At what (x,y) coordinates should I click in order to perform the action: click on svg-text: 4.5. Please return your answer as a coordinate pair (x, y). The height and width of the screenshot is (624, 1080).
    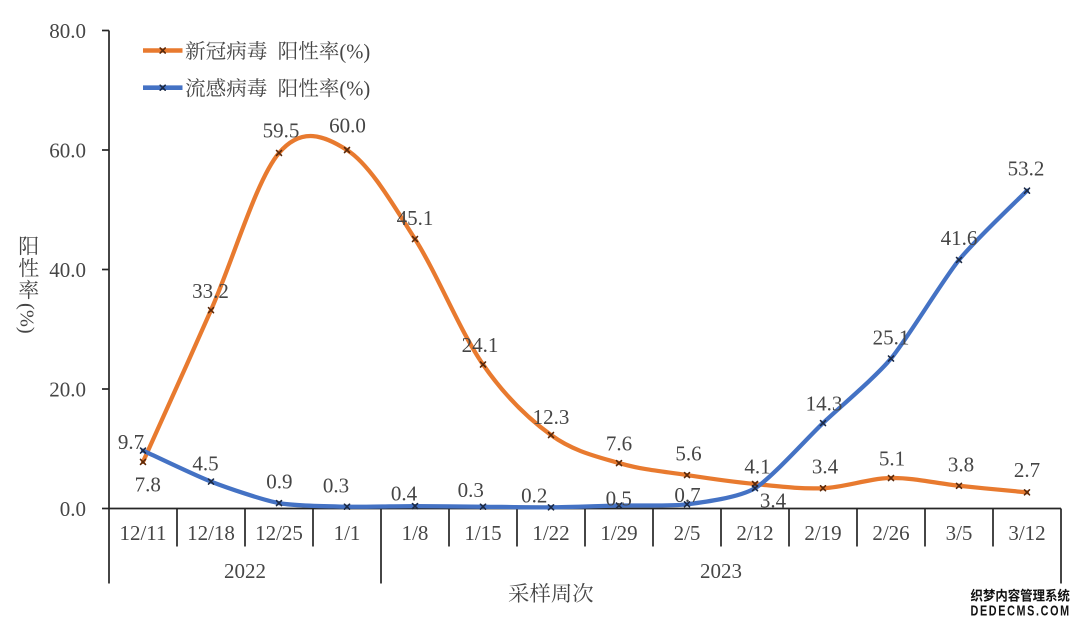
    Looking at the image, I should click on (205, 464).